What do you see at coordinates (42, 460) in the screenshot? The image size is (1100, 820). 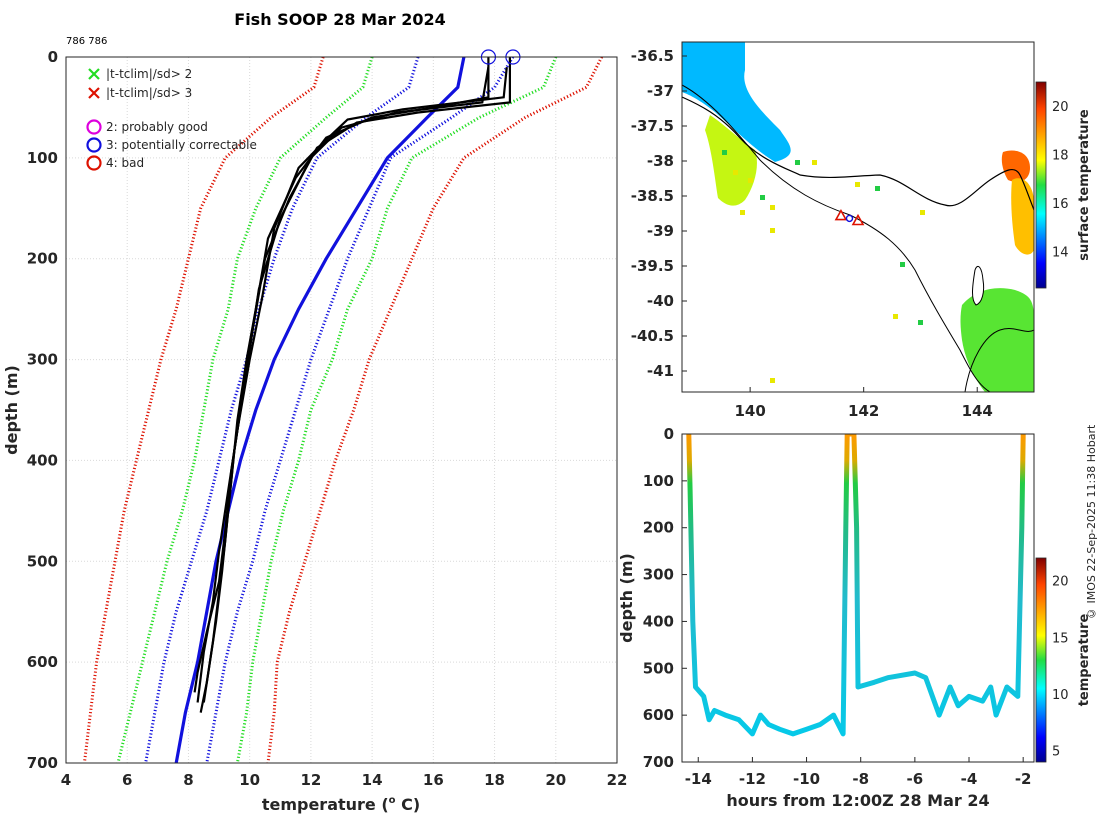 I see `profile-y-tick-label: 400` at bounding box center [42, 460].